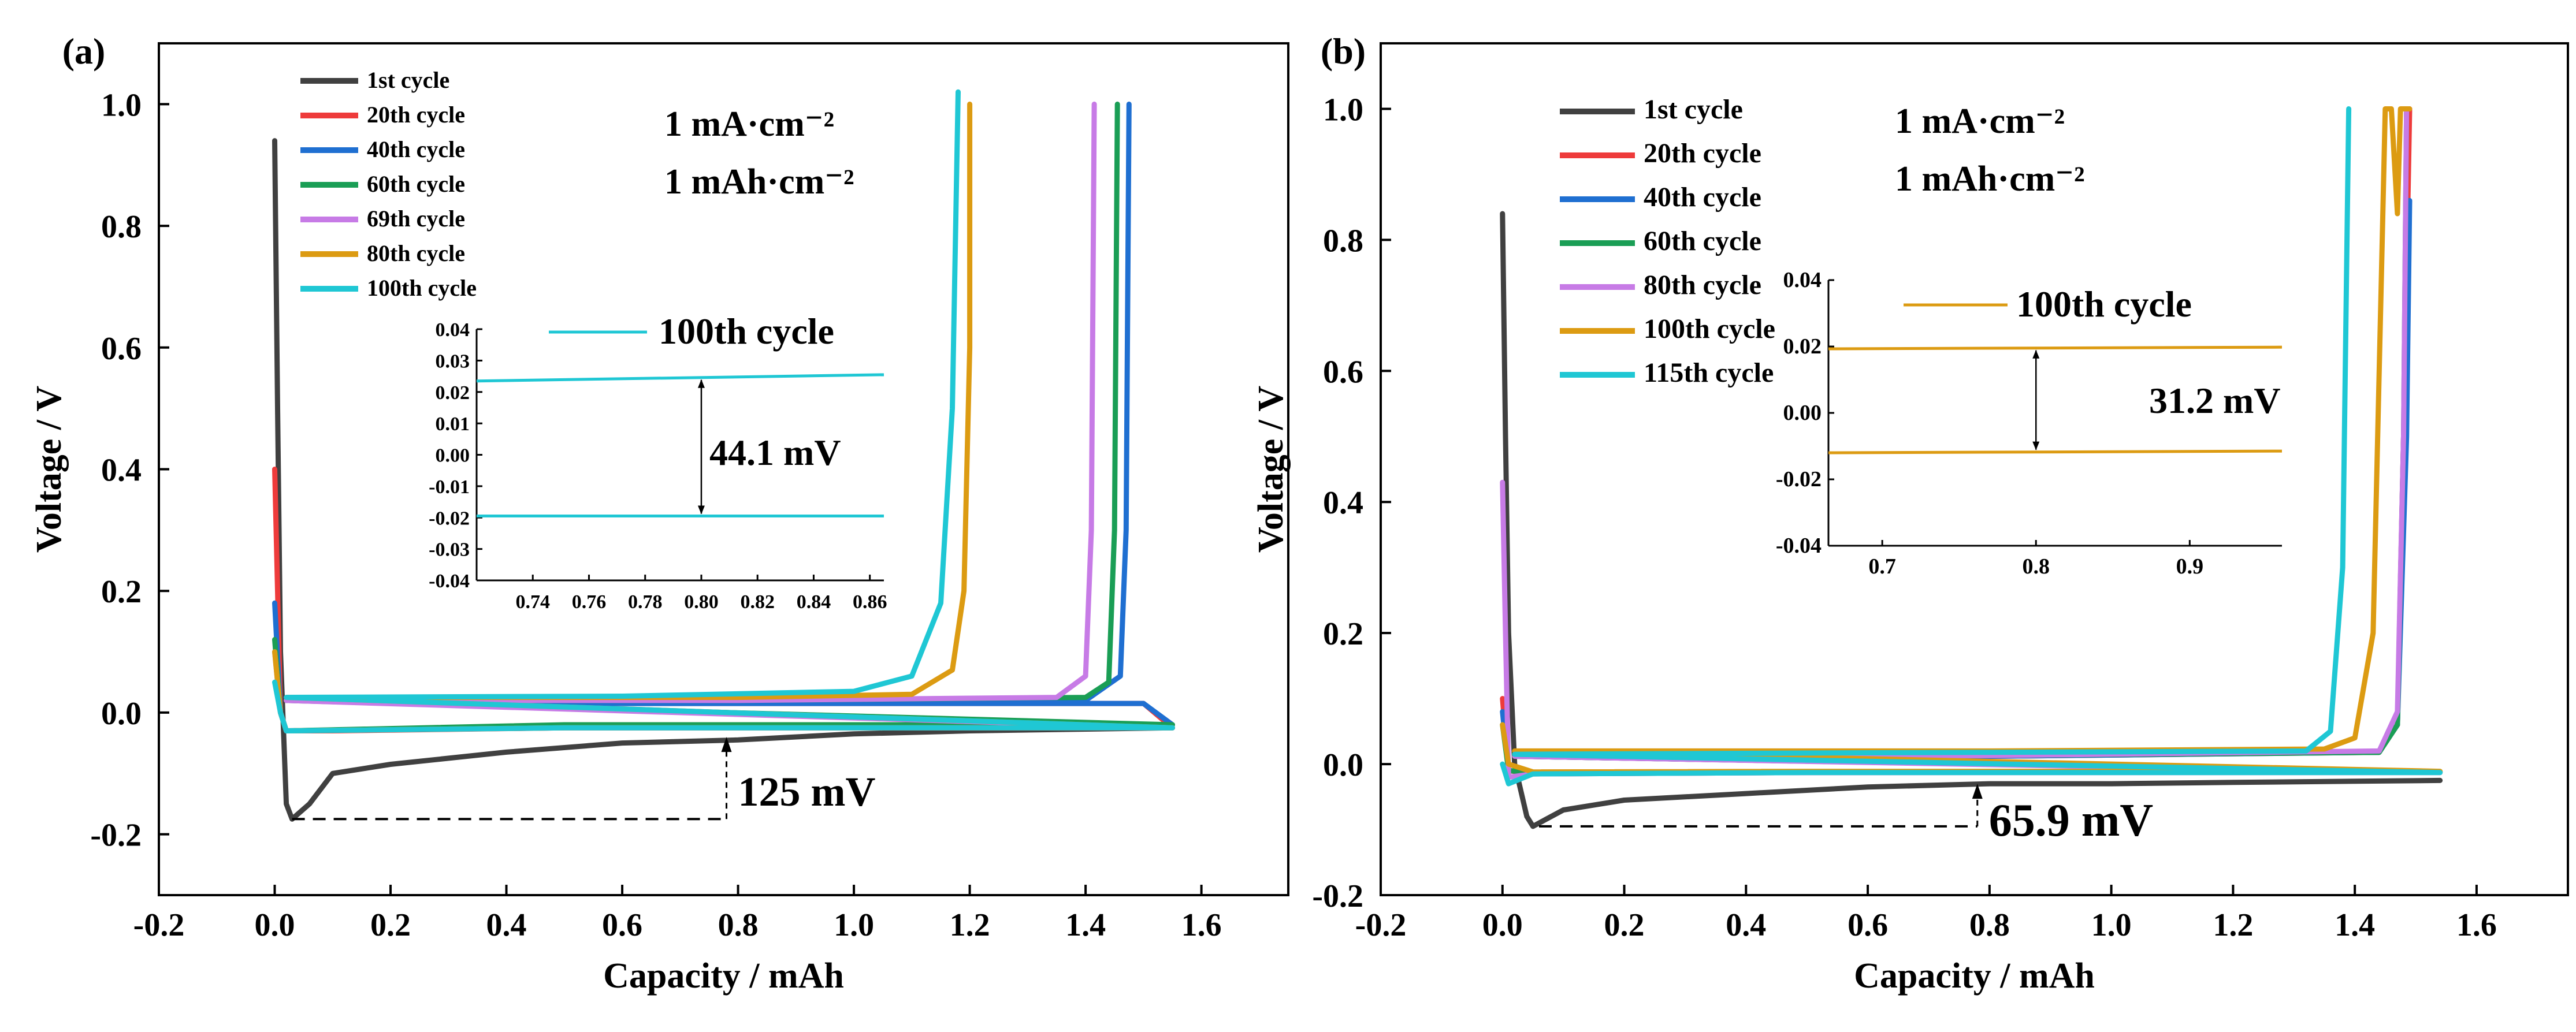 Image resolution: width=2576 pixels, height=1032 pixels. What do you see at coordinates (1343, 51) in the screenshot?
I see `panel-label: (b)` at bounding box center [1343, 51].